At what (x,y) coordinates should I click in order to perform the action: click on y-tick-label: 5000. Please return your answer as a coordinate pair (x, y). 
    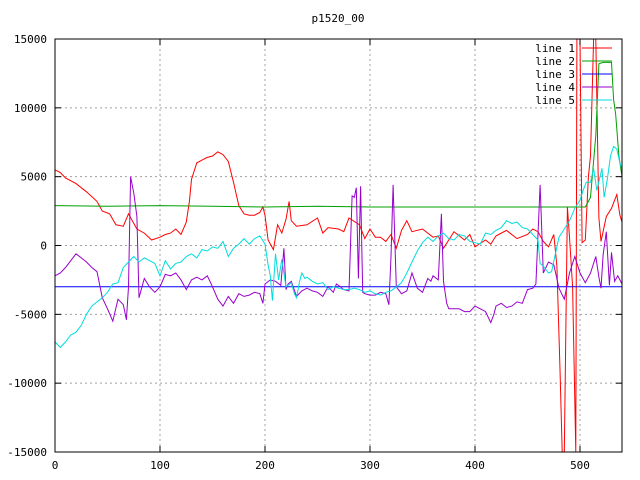
    Looking at the image, I should click on (34, 177).